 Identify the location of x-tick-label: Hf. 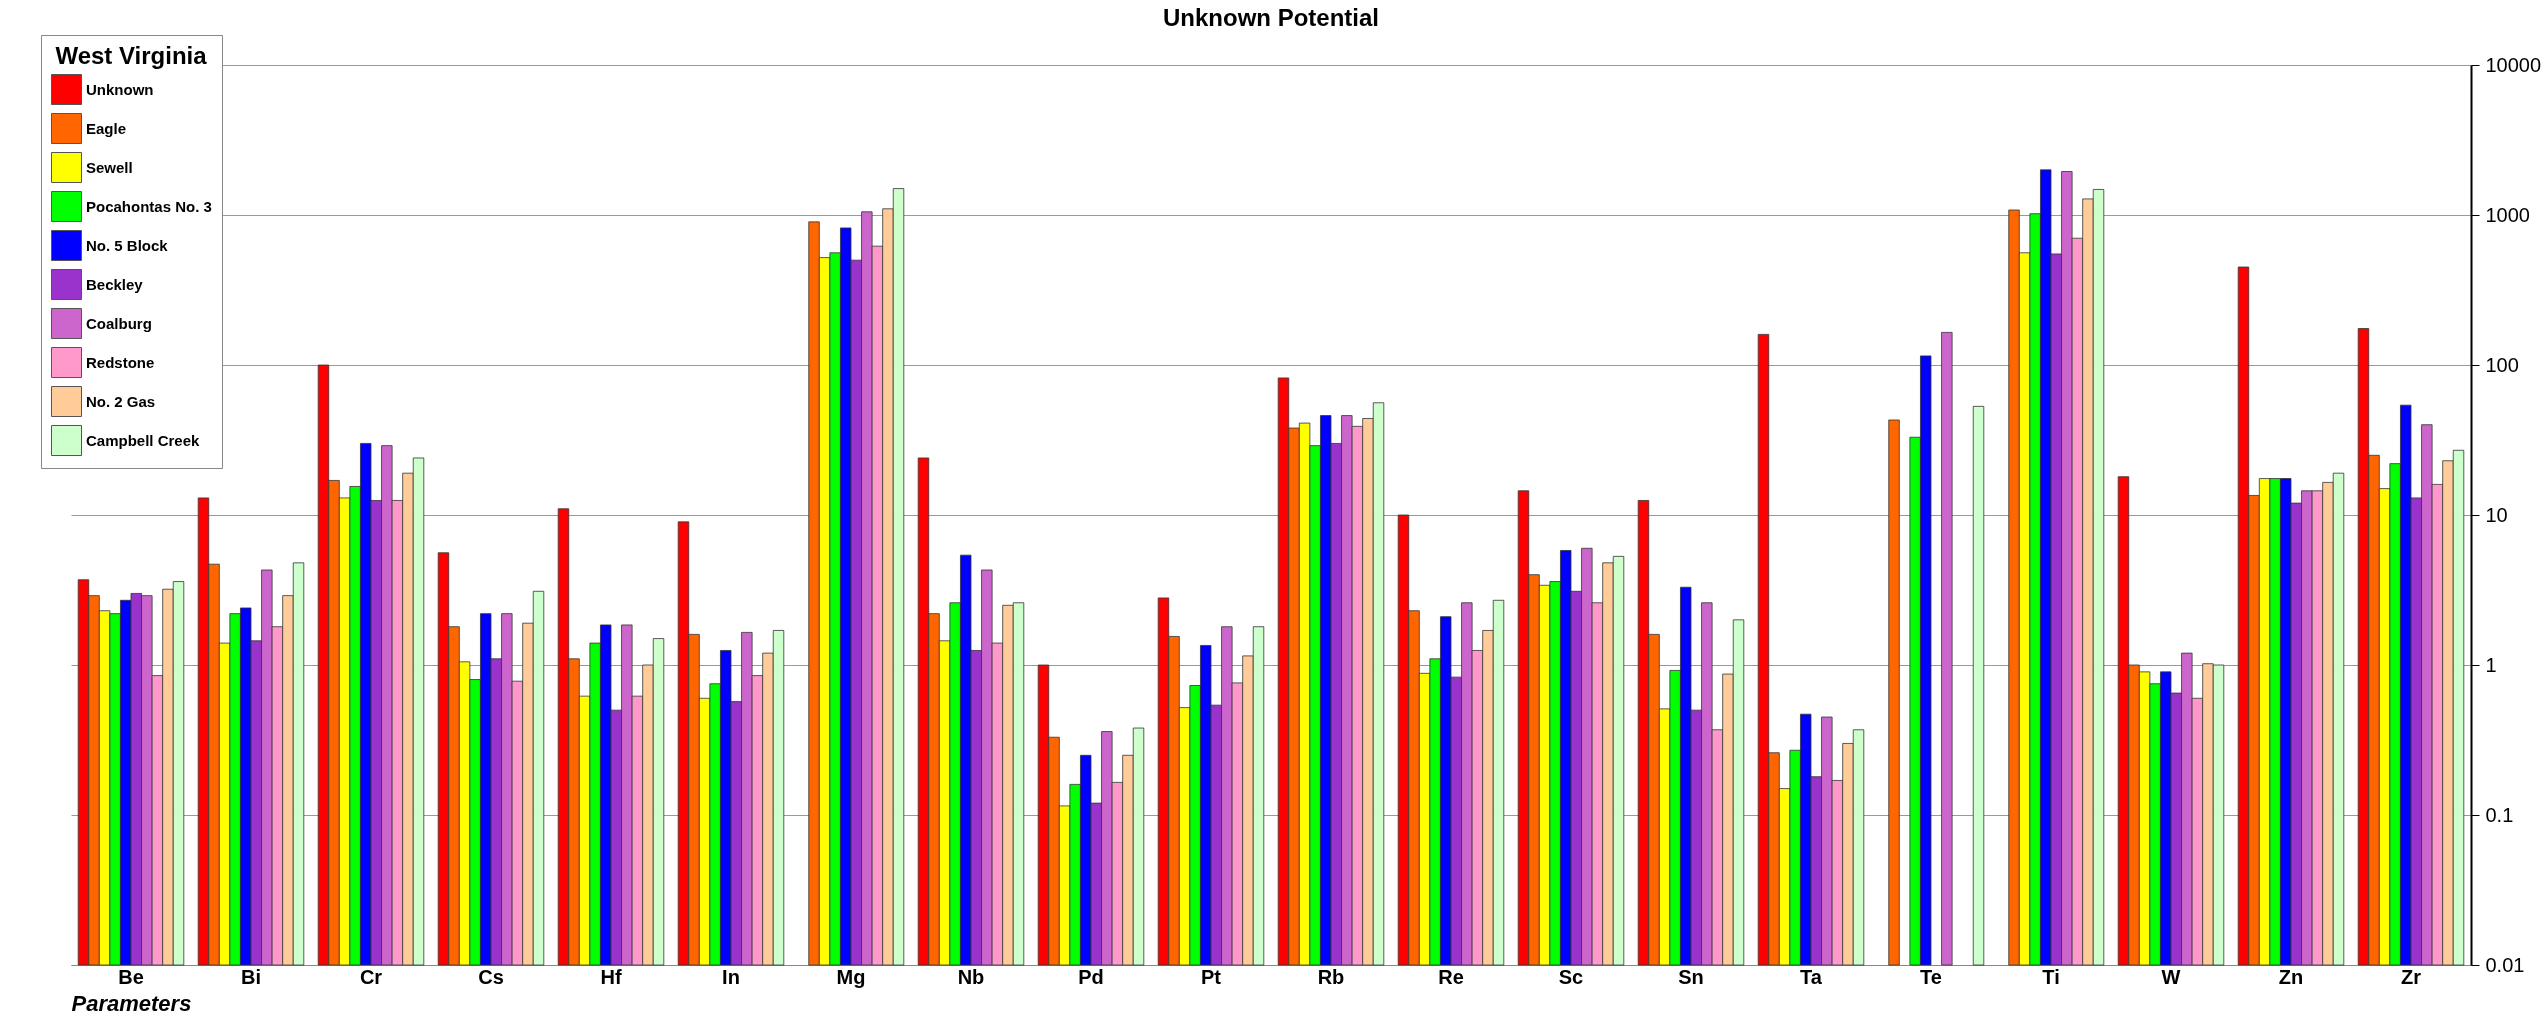
(611, 976).